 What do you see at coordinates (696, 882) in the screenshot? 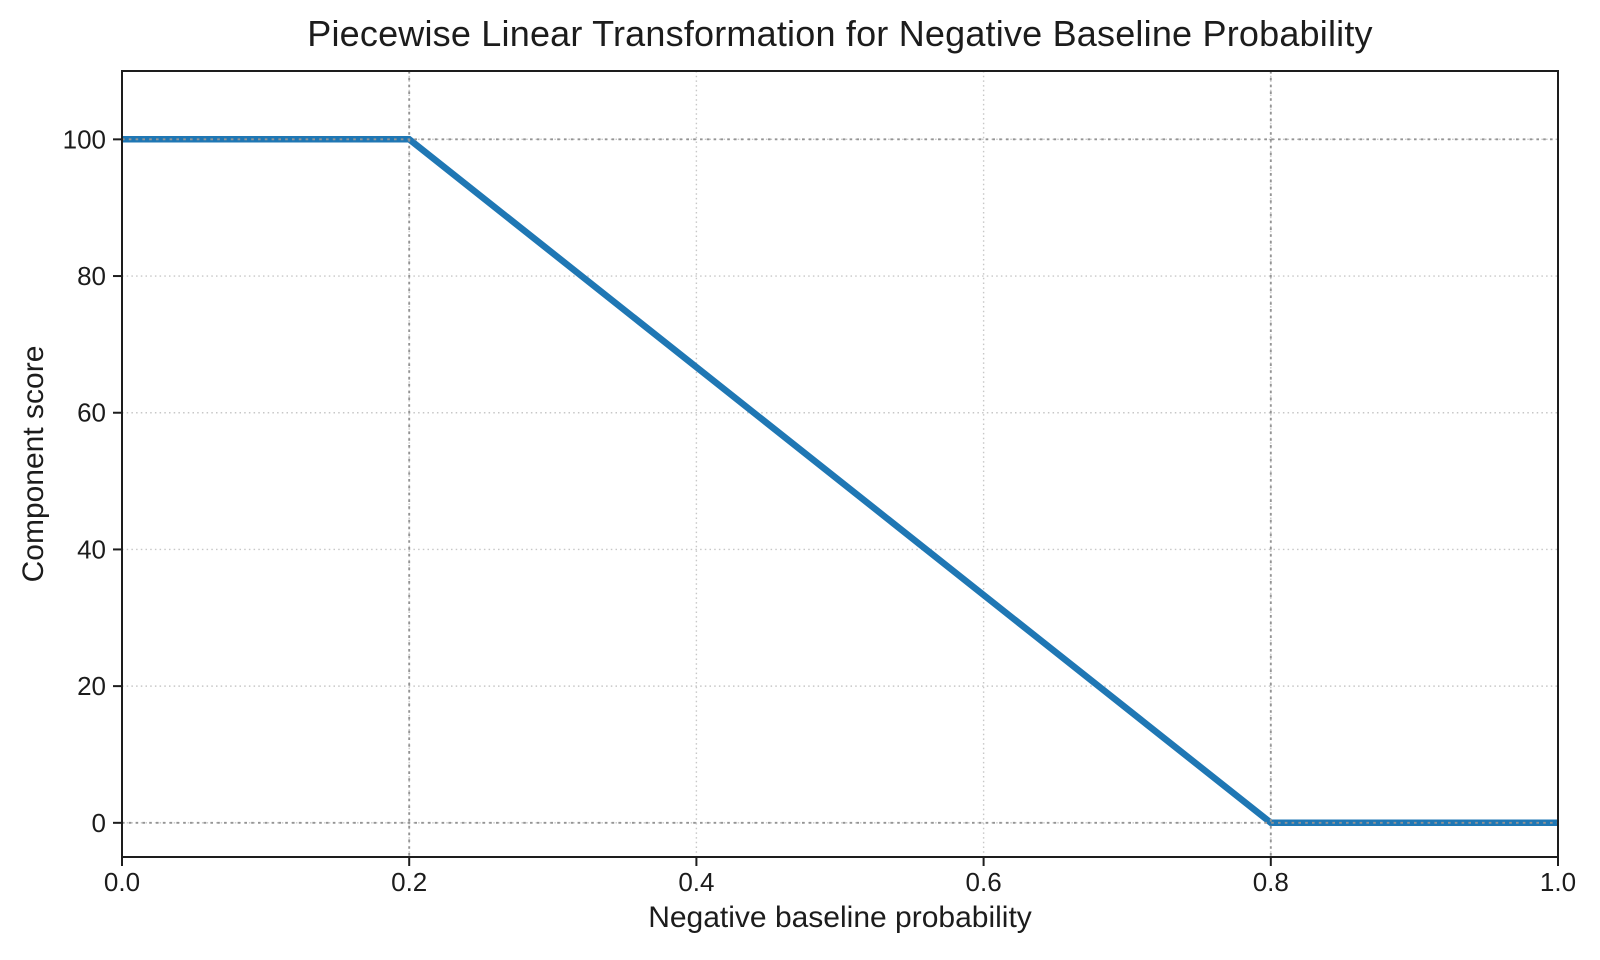
I see `x-tick-label: 0.4` at bounding box center [696, 882].